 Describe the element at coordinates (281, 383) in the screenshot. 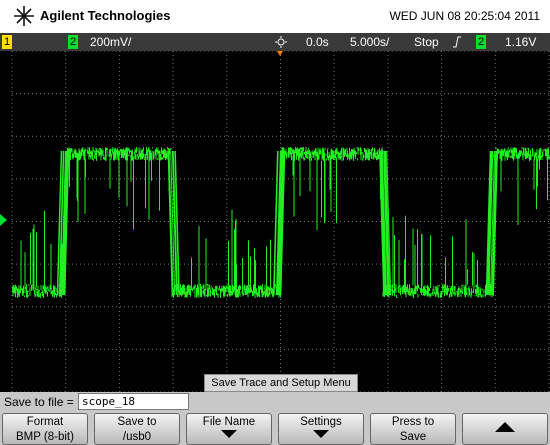

I see `menu-title: Save Trace and Setup Menu` at that location.